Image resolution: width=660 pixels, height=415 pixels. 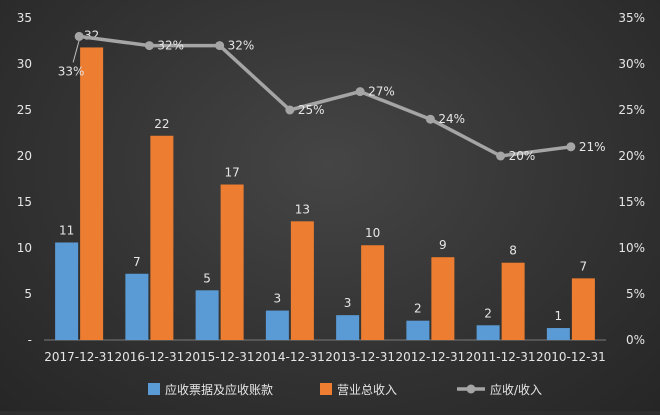 What do you see at coordinates (559, 316) in the screenshot?
I see `receivables-data-label: 1` at bounding box center [559, 316].